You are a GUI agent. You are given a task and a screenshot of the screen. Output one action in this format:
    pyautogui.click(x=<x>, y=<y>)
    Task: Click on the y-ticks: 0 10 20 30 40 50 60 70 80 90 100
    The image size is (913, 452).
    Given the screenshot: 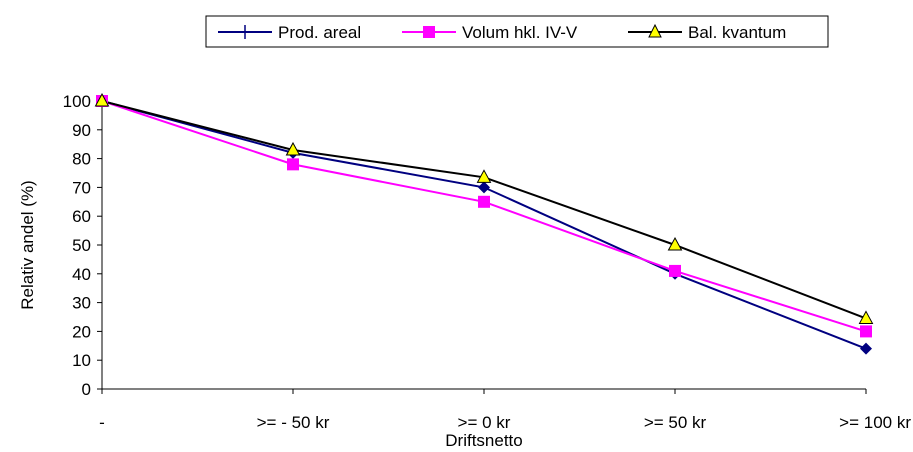 What is the action you would take?
    pyautogui.click(x=82, y=245)
    